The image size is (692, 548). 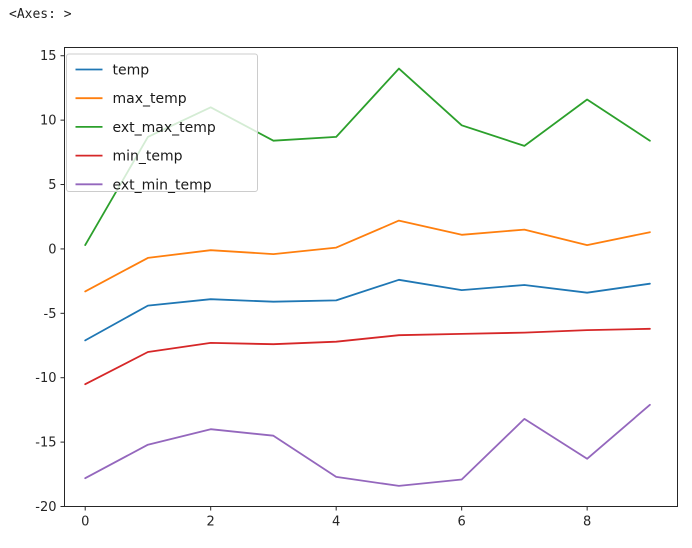 I want to click on legend-label-ext_max_temp: ext_max_temp, so click(x=164, y=128).